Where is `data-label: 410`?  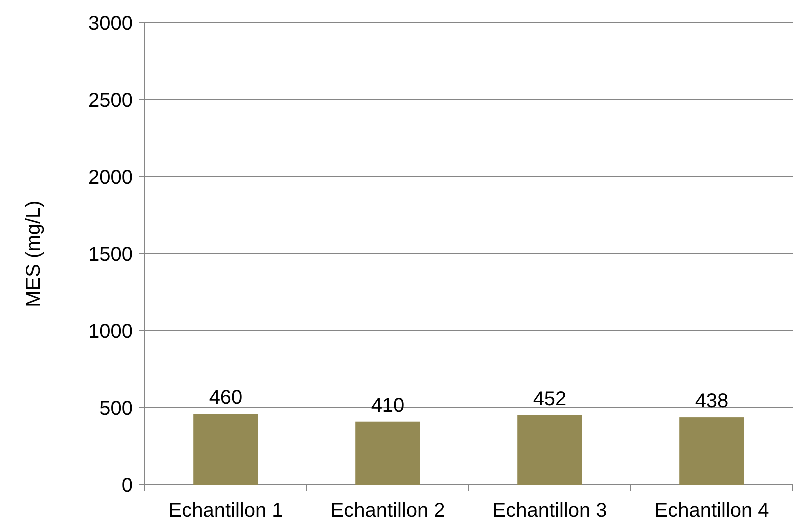 data-label: 410 is located at coordinates (388, 405).